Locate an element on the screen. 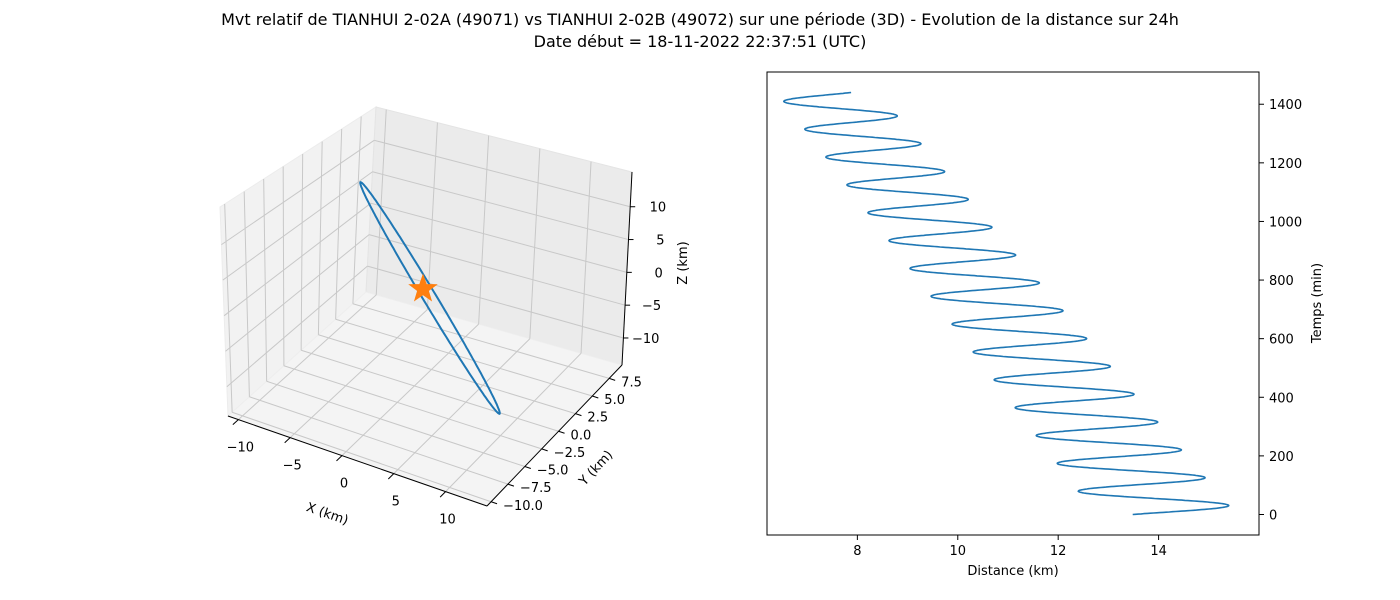 The width and height of the screenshot is (1400, 600). z-tick-label: −5 is located at coordinates (651, 306).